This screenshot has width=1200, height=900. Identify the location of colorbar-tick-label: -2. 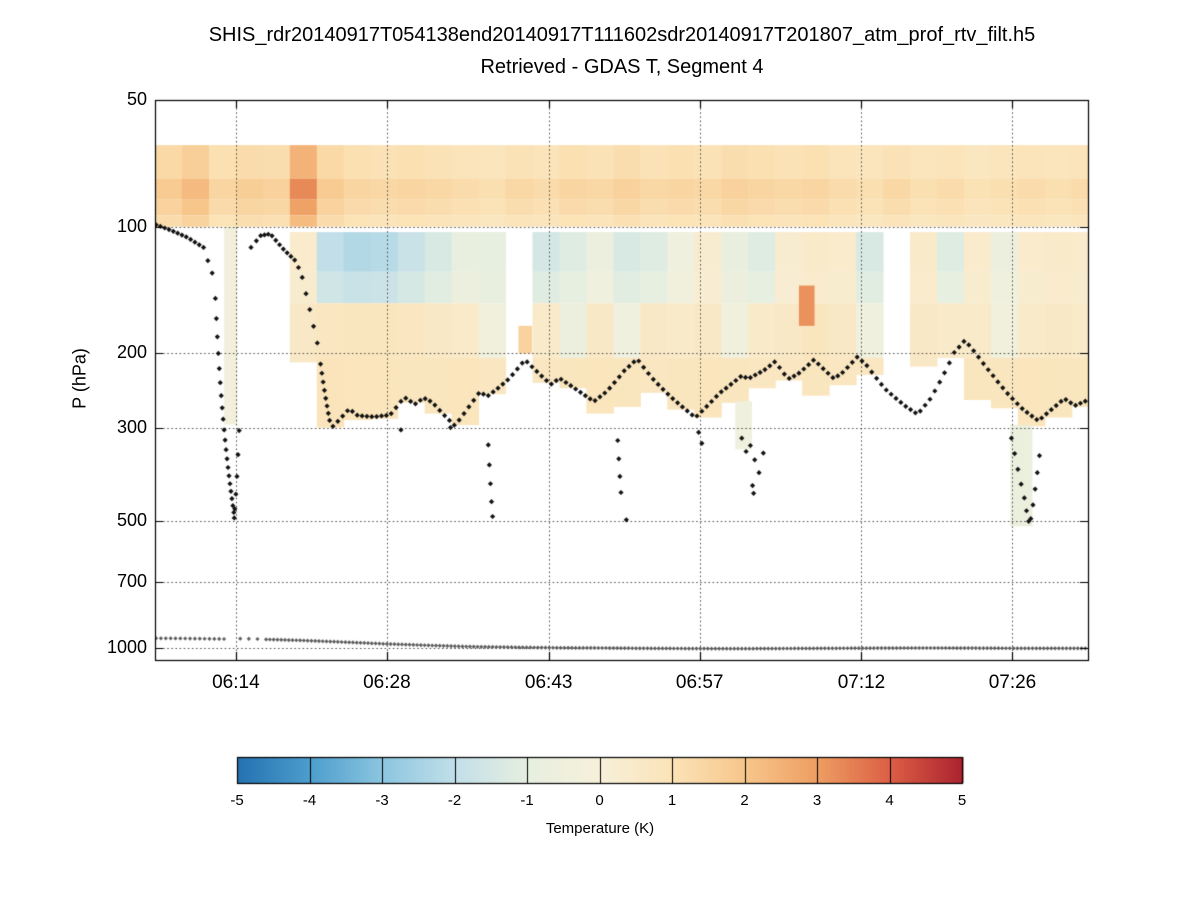
(454, 800).